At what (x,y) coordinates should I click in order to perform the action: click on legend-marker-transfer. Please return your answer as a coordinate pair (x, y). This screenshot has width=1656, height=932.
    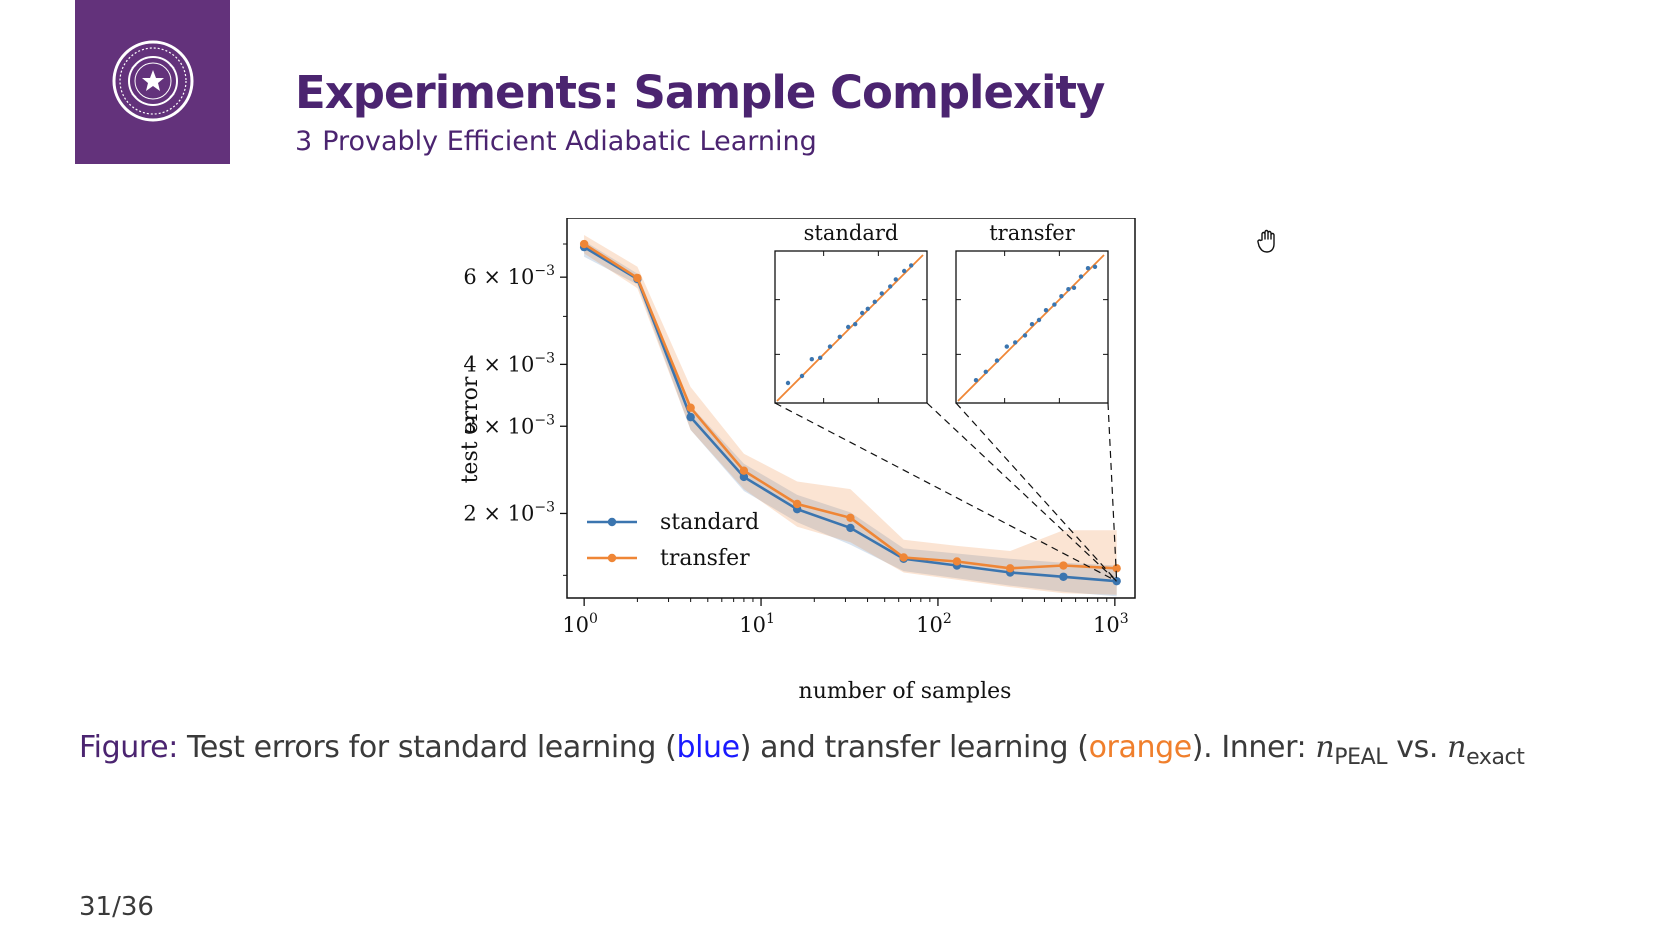
    Looking at the image, I should click on (612, 558).